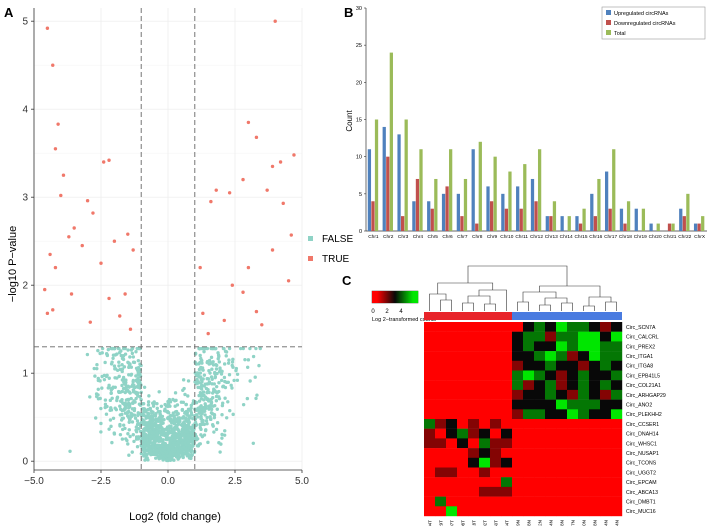 The width and height of the screenshot is (709, 526). What do you see at coordinates (348, 12) in the screenshot?
I see `panel-label-b: B` at bounding box center [348, 12].